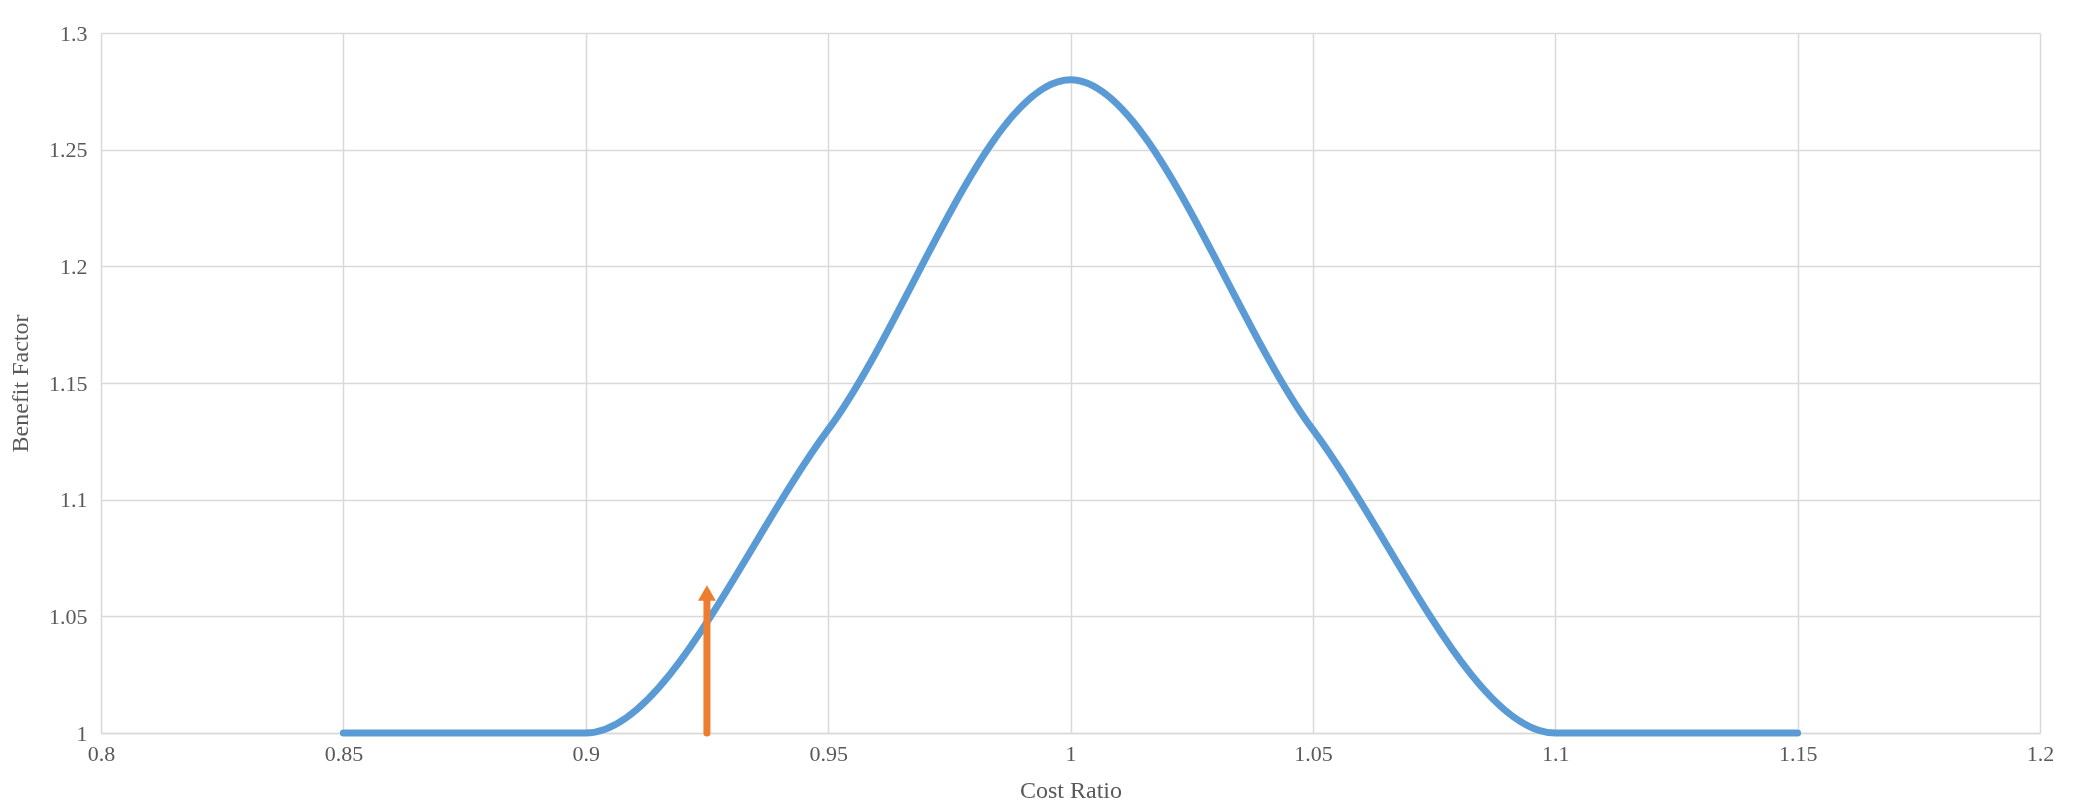  Describe the element at coordinates (1798, 753) in the screenshot. I see `x-tick-label: 1.15` at that location.